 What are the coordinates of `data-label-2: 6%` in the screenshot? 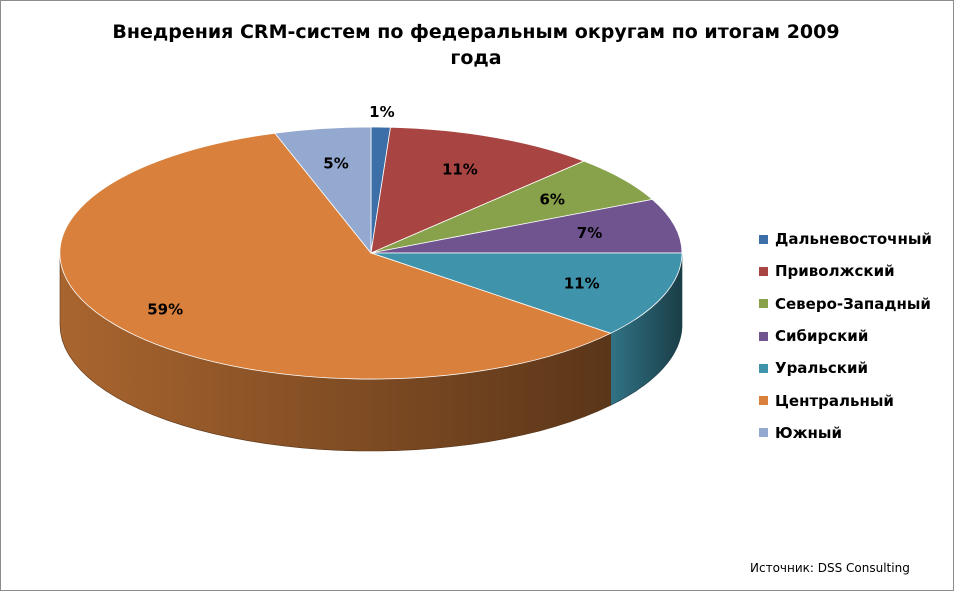 It's located at (551, 200).